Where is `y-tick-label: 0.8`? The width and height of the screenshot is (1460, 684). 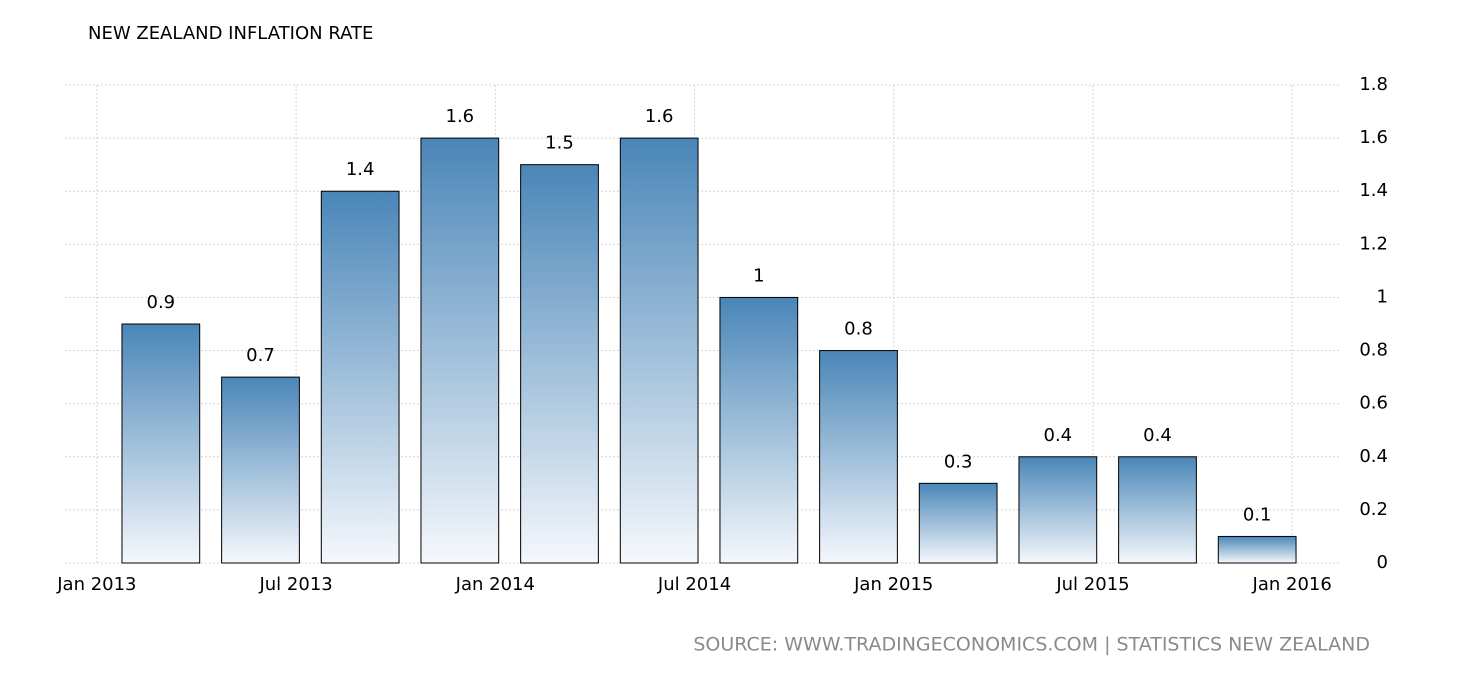 y-tick-label: 0.8 is located at coordinates (1373, 350).